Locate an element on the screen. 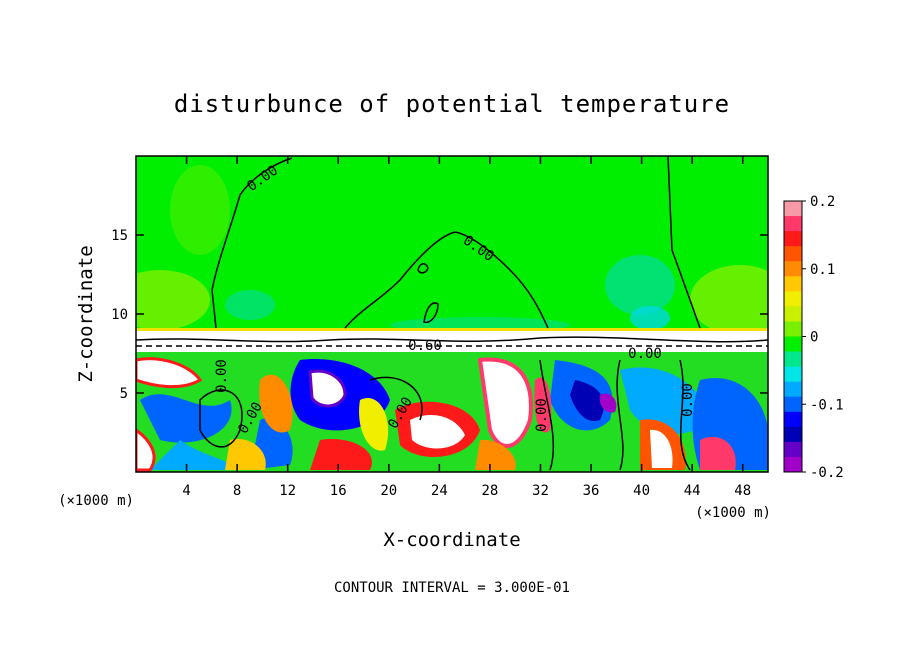 Image resolution: width=904 pixels, height=658 pixels. contour-label: 0.60 is located at coordinates (425, 346).